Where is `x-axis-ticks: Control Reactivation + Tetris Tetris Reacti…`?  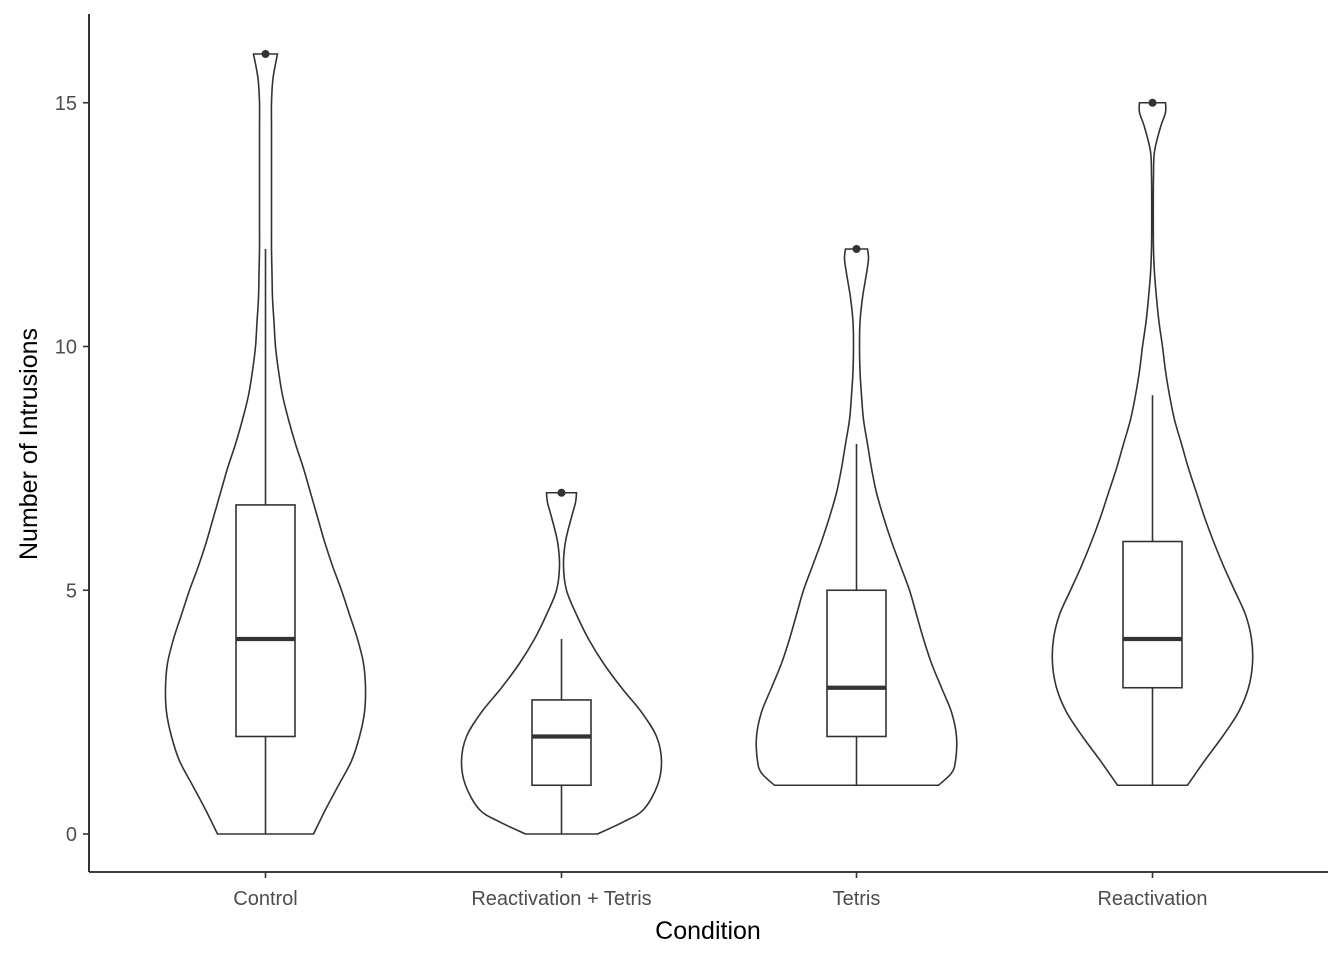 x-axis-ticks: Control Reactivation + Tetris Tetris Reacti… is located at coordinates (720, 891).